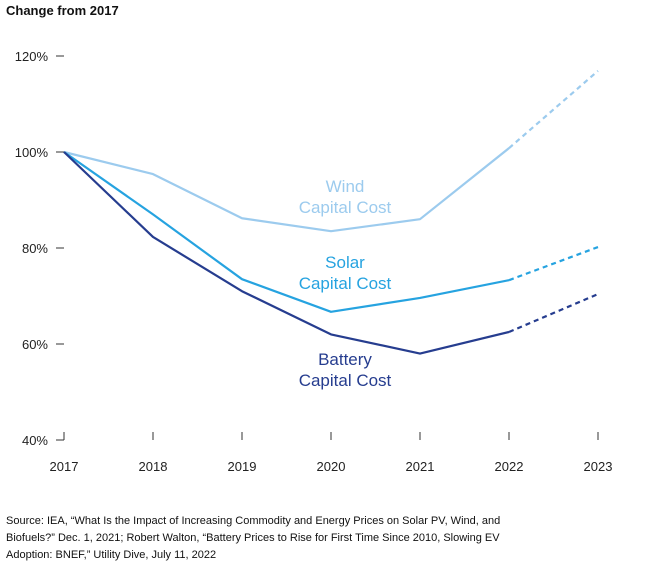 The height and width of the screenshot is (572, 645). What do you see at coordinates (35, 440) in the screenshot?
I see `y-tick-label: 40%` at bounding box center [35, 440].